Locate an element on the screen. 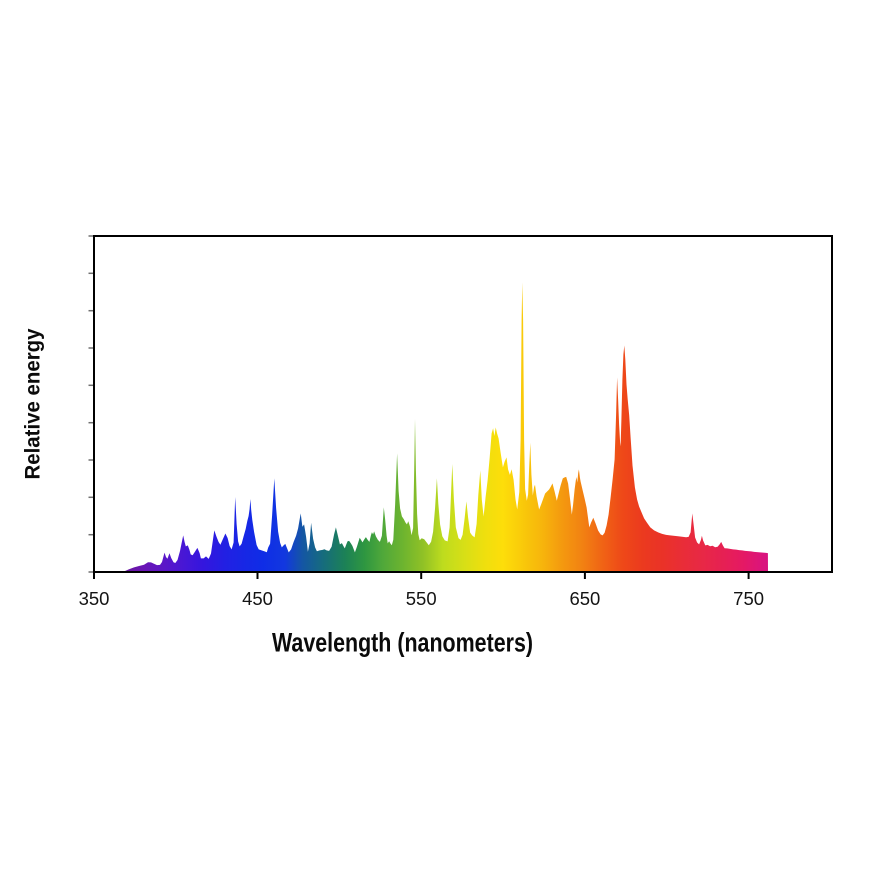 The image size is (881, 881). svg-text: Relative energy is located at coordinates (33, 403).